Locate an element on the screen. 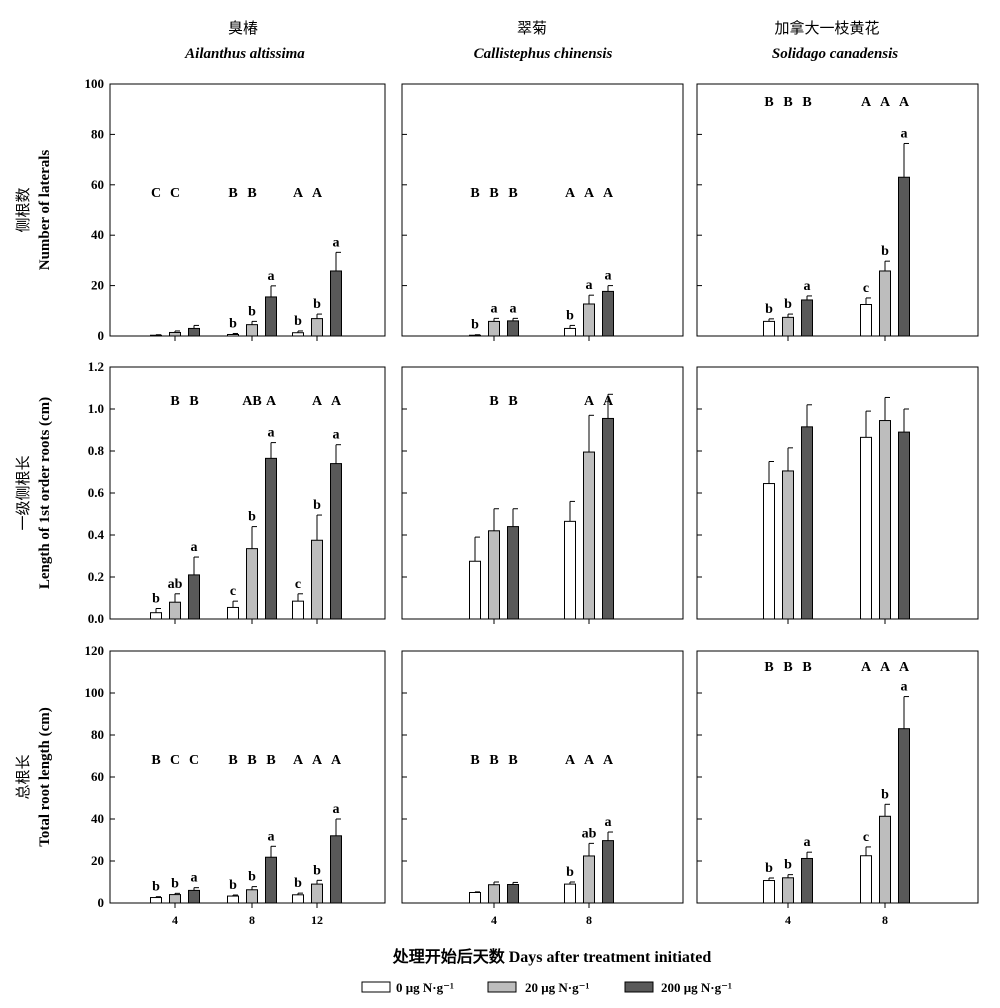 The height and width of the screenshot is (1008, 1000). legend-label-1: 20 μg N·g⁻¹ is located at coordinates (557, 987).